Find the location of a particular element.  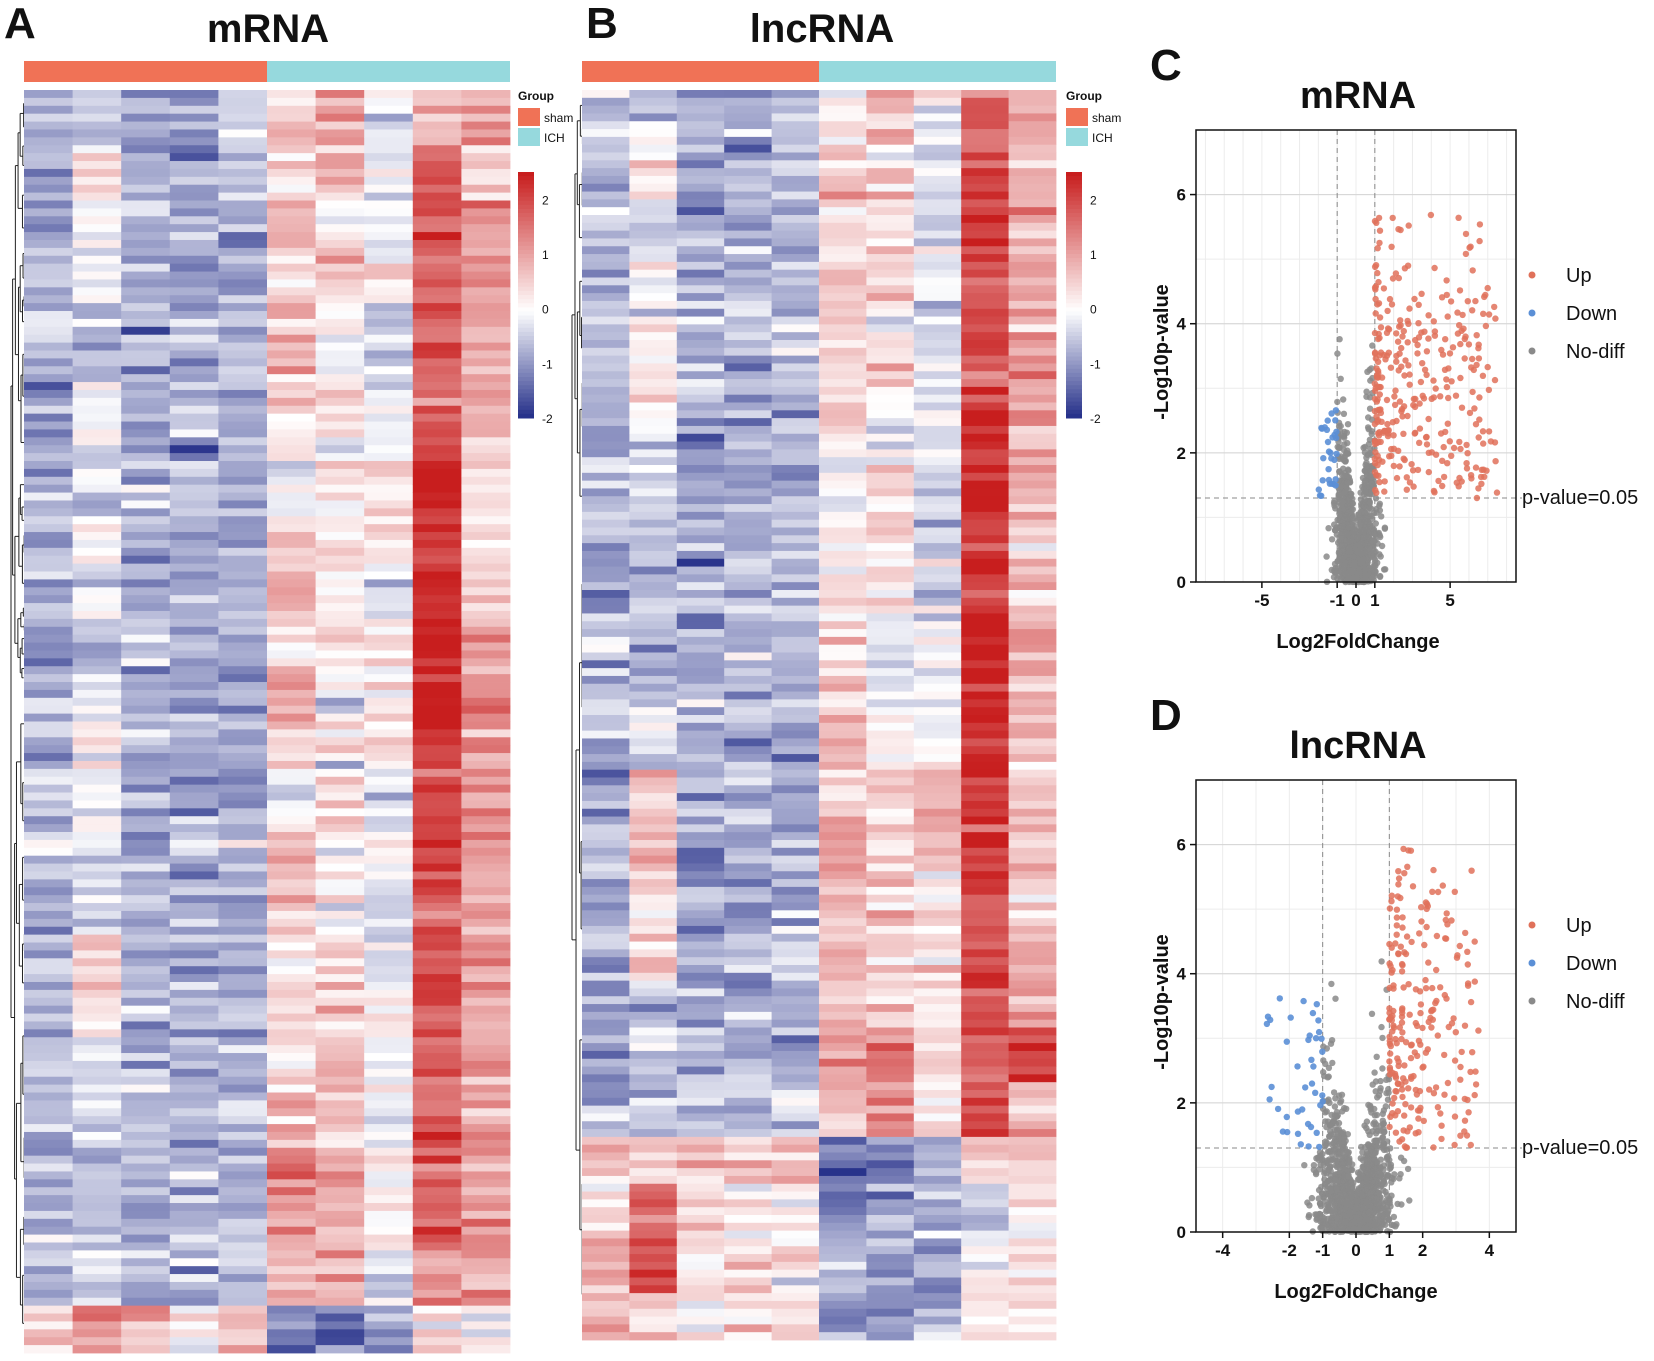

group-bar-ich is located at coordinates (388, 71).